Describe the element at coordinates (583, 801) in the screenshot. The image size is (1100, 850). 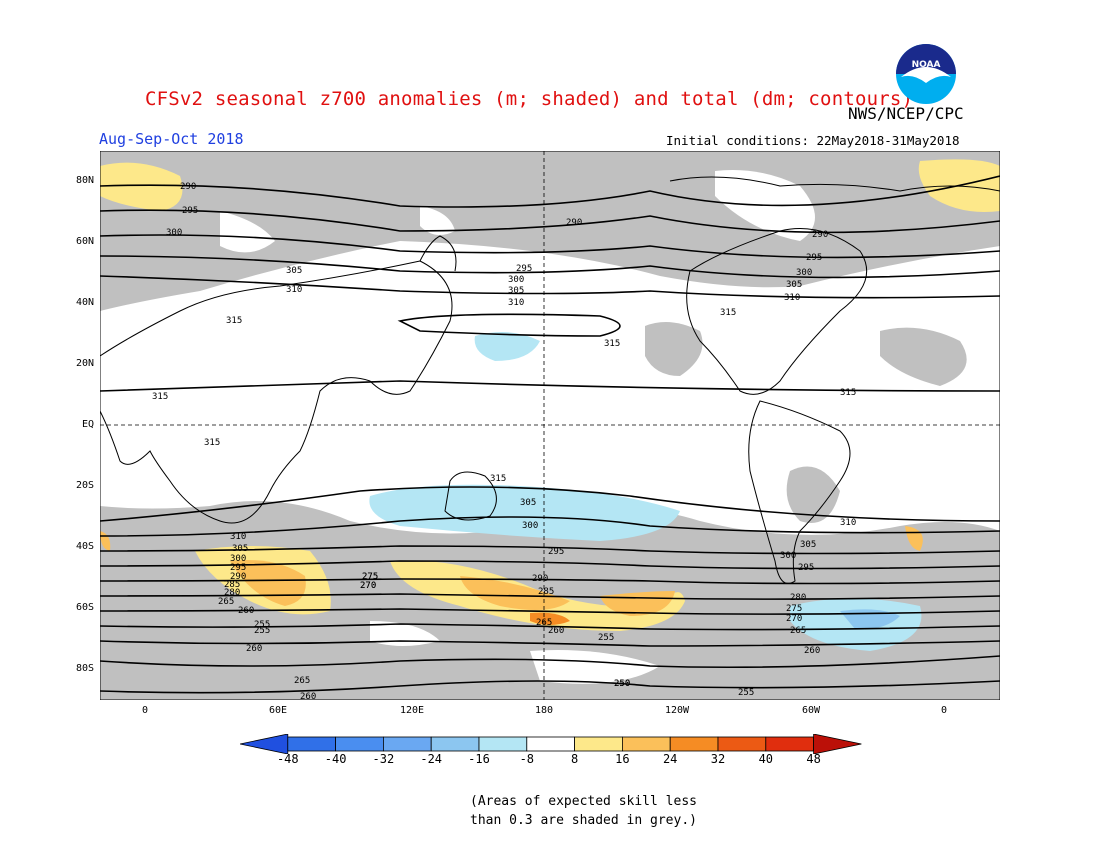
I see `footnote-line-1: (Areas of expected skill less` at that location.